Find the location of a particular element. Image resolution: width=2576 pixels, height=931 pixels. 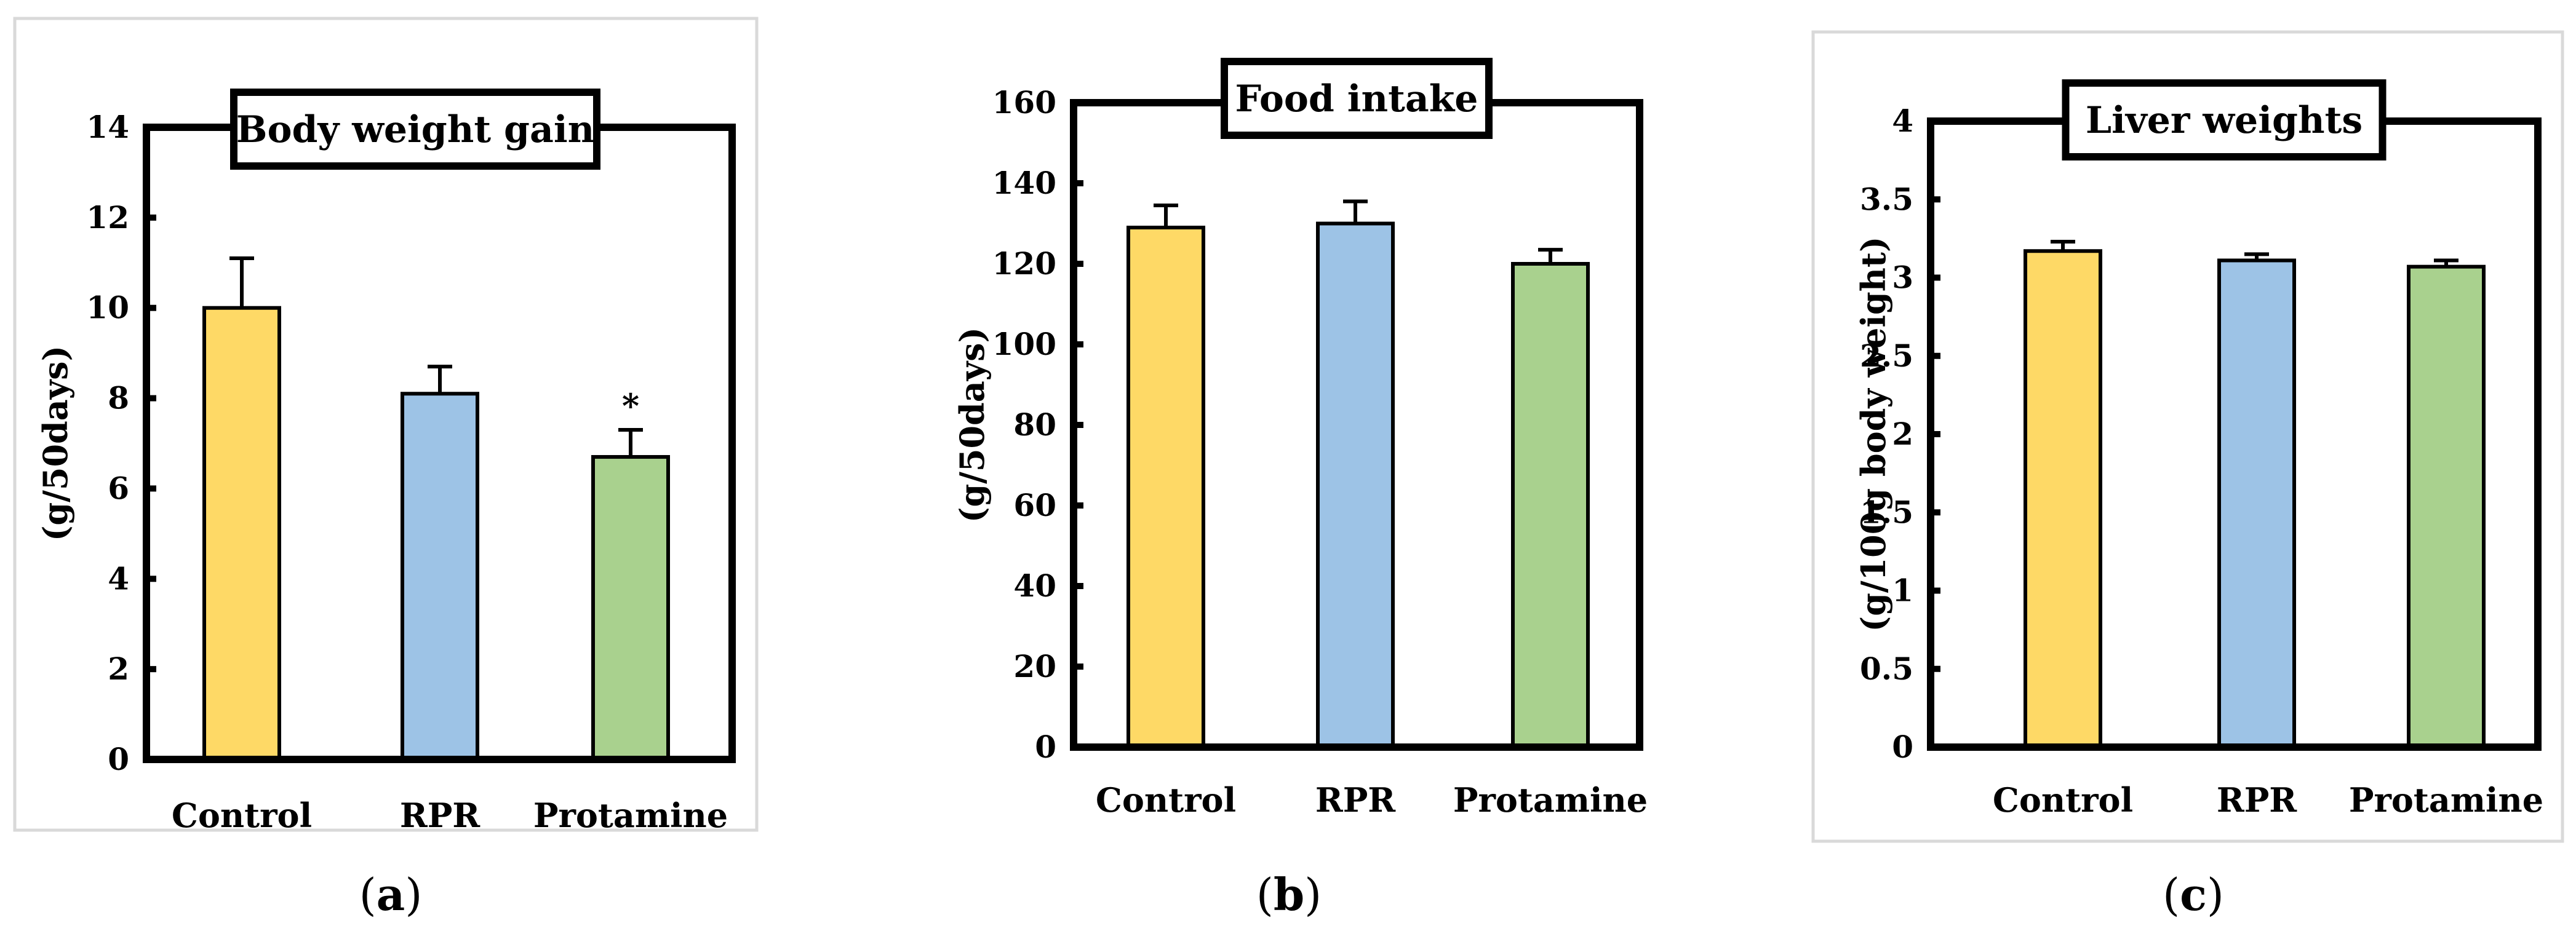

bar-c-rpr is located at coordinates (2256, 504).